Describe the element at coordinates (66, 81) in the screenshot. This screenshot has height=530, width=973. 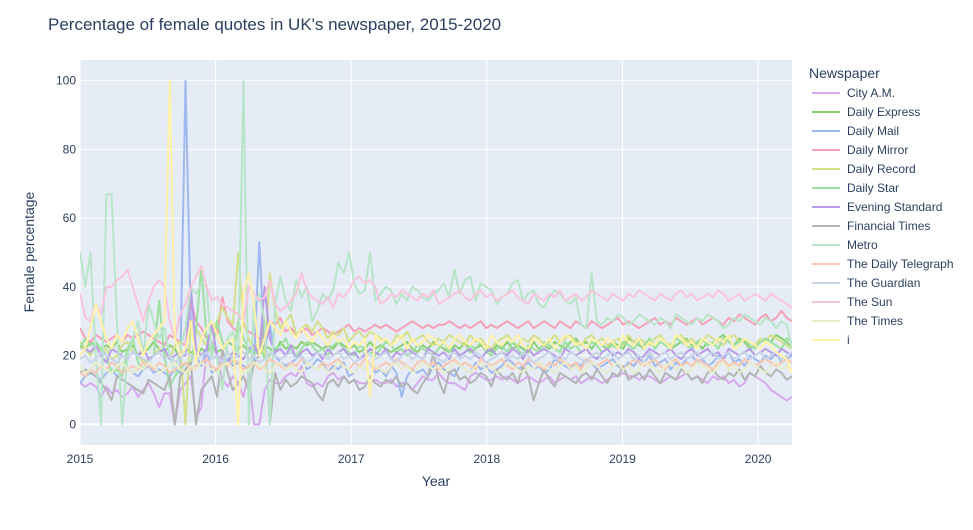
I see `y-tick-label: 100` at that location.